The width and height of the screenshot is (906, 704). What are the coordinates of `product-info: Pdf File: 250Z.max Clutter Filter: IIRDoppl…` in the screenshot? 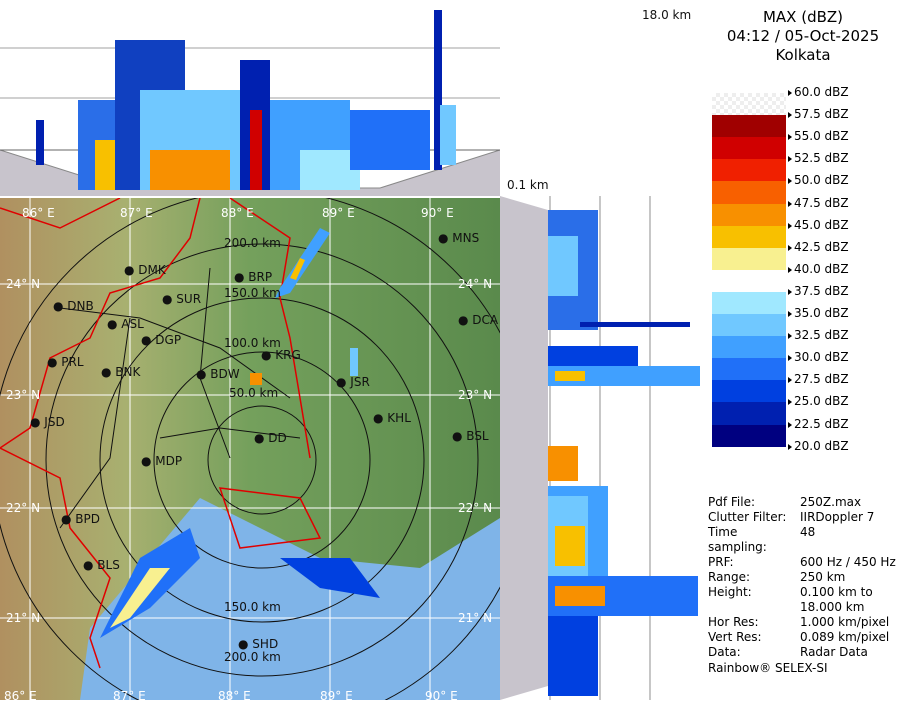 It's located at (802, 585).